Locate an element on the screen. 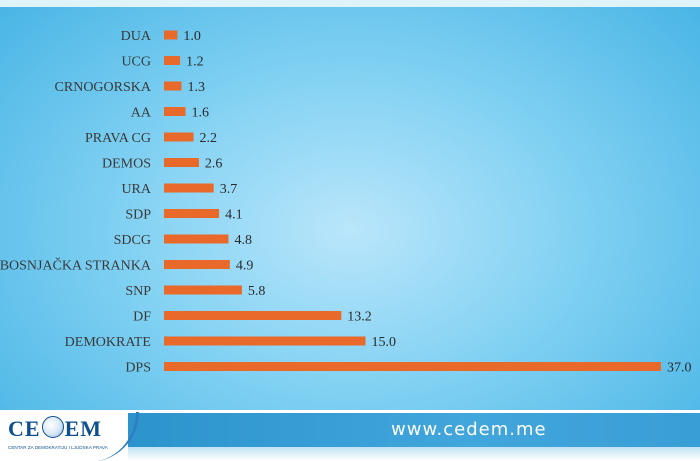 Image resolution: width=700 pixels, height=461 pixels. category-label: UCG is located at coordinates (136, 62).